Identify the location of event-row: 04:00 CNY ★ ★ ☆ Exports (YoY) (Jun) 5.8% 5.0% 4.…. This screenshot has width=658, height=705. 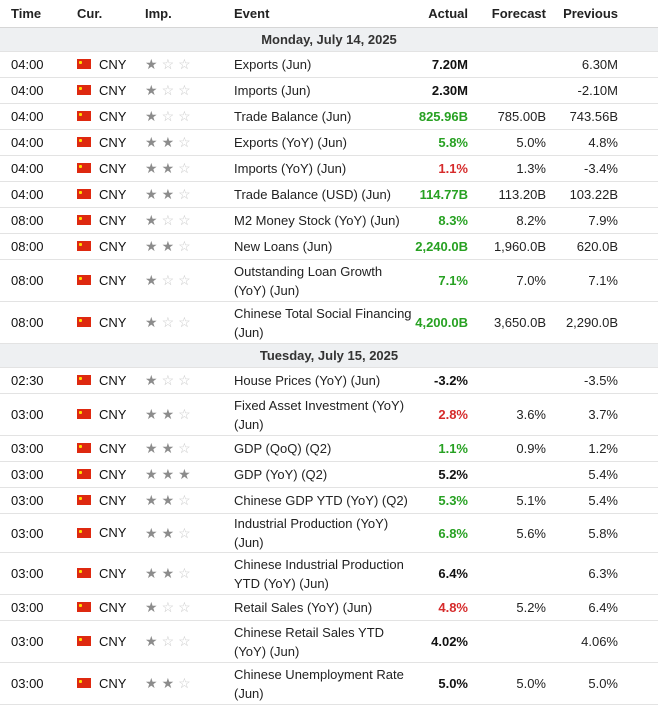
(329, 142).